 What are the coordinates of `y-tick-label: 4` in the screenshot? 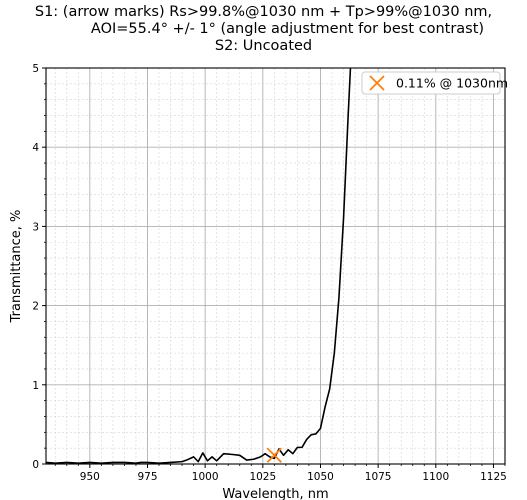 It's located at (35, 148).